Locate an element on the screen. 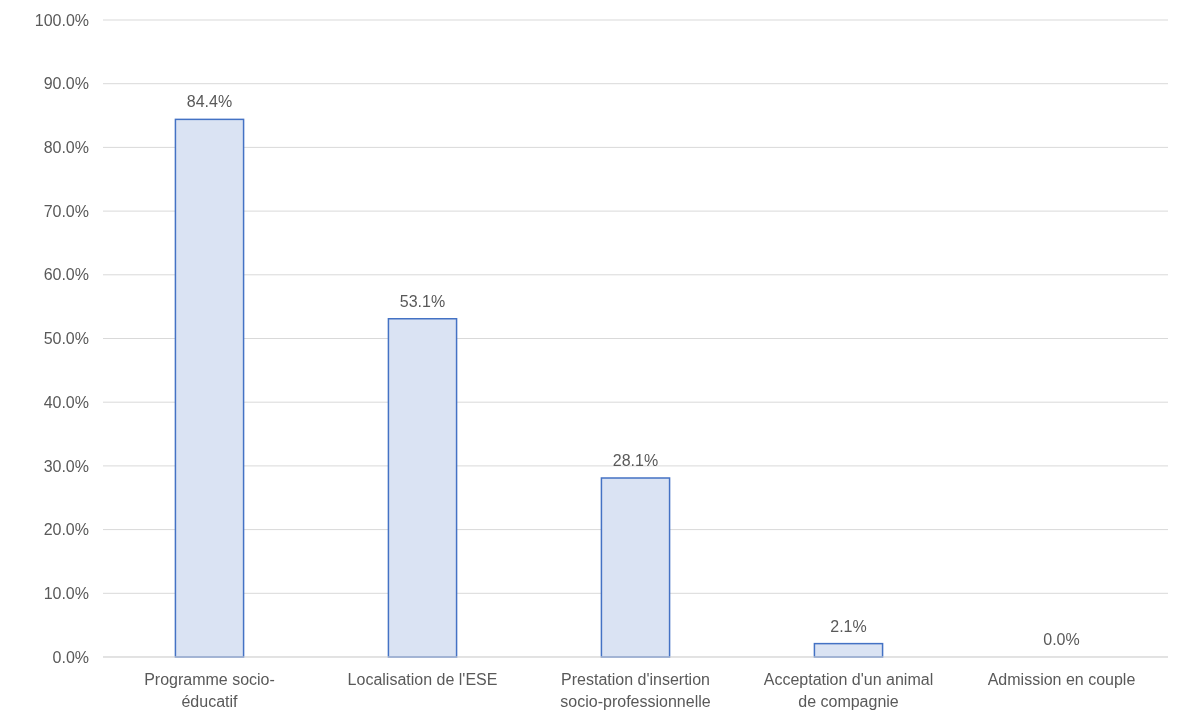 This screenshot has width=1178, height=727. y-tick-label: 10.0% is located at coordinates (66, 593).